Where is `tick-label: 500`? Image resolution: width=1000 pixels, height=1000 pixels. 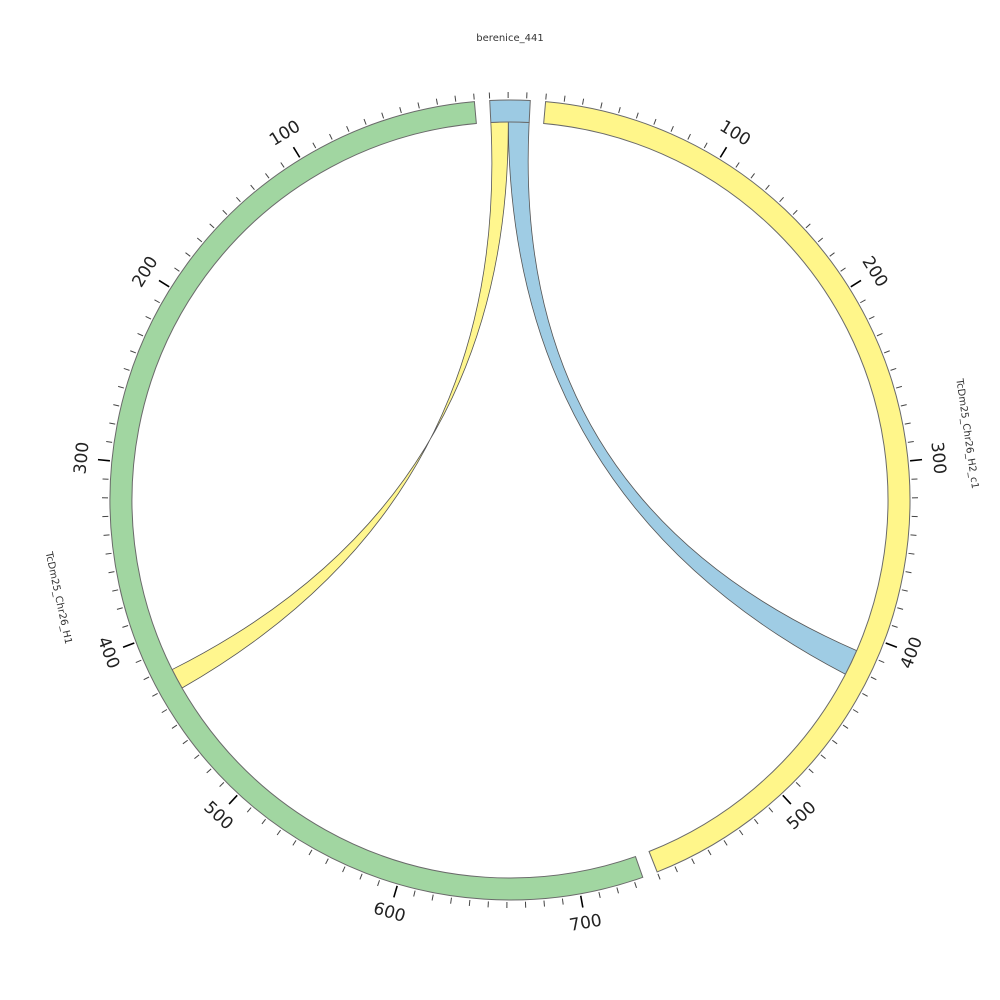 tick-label: 500 is located at coordinates (801, 816).